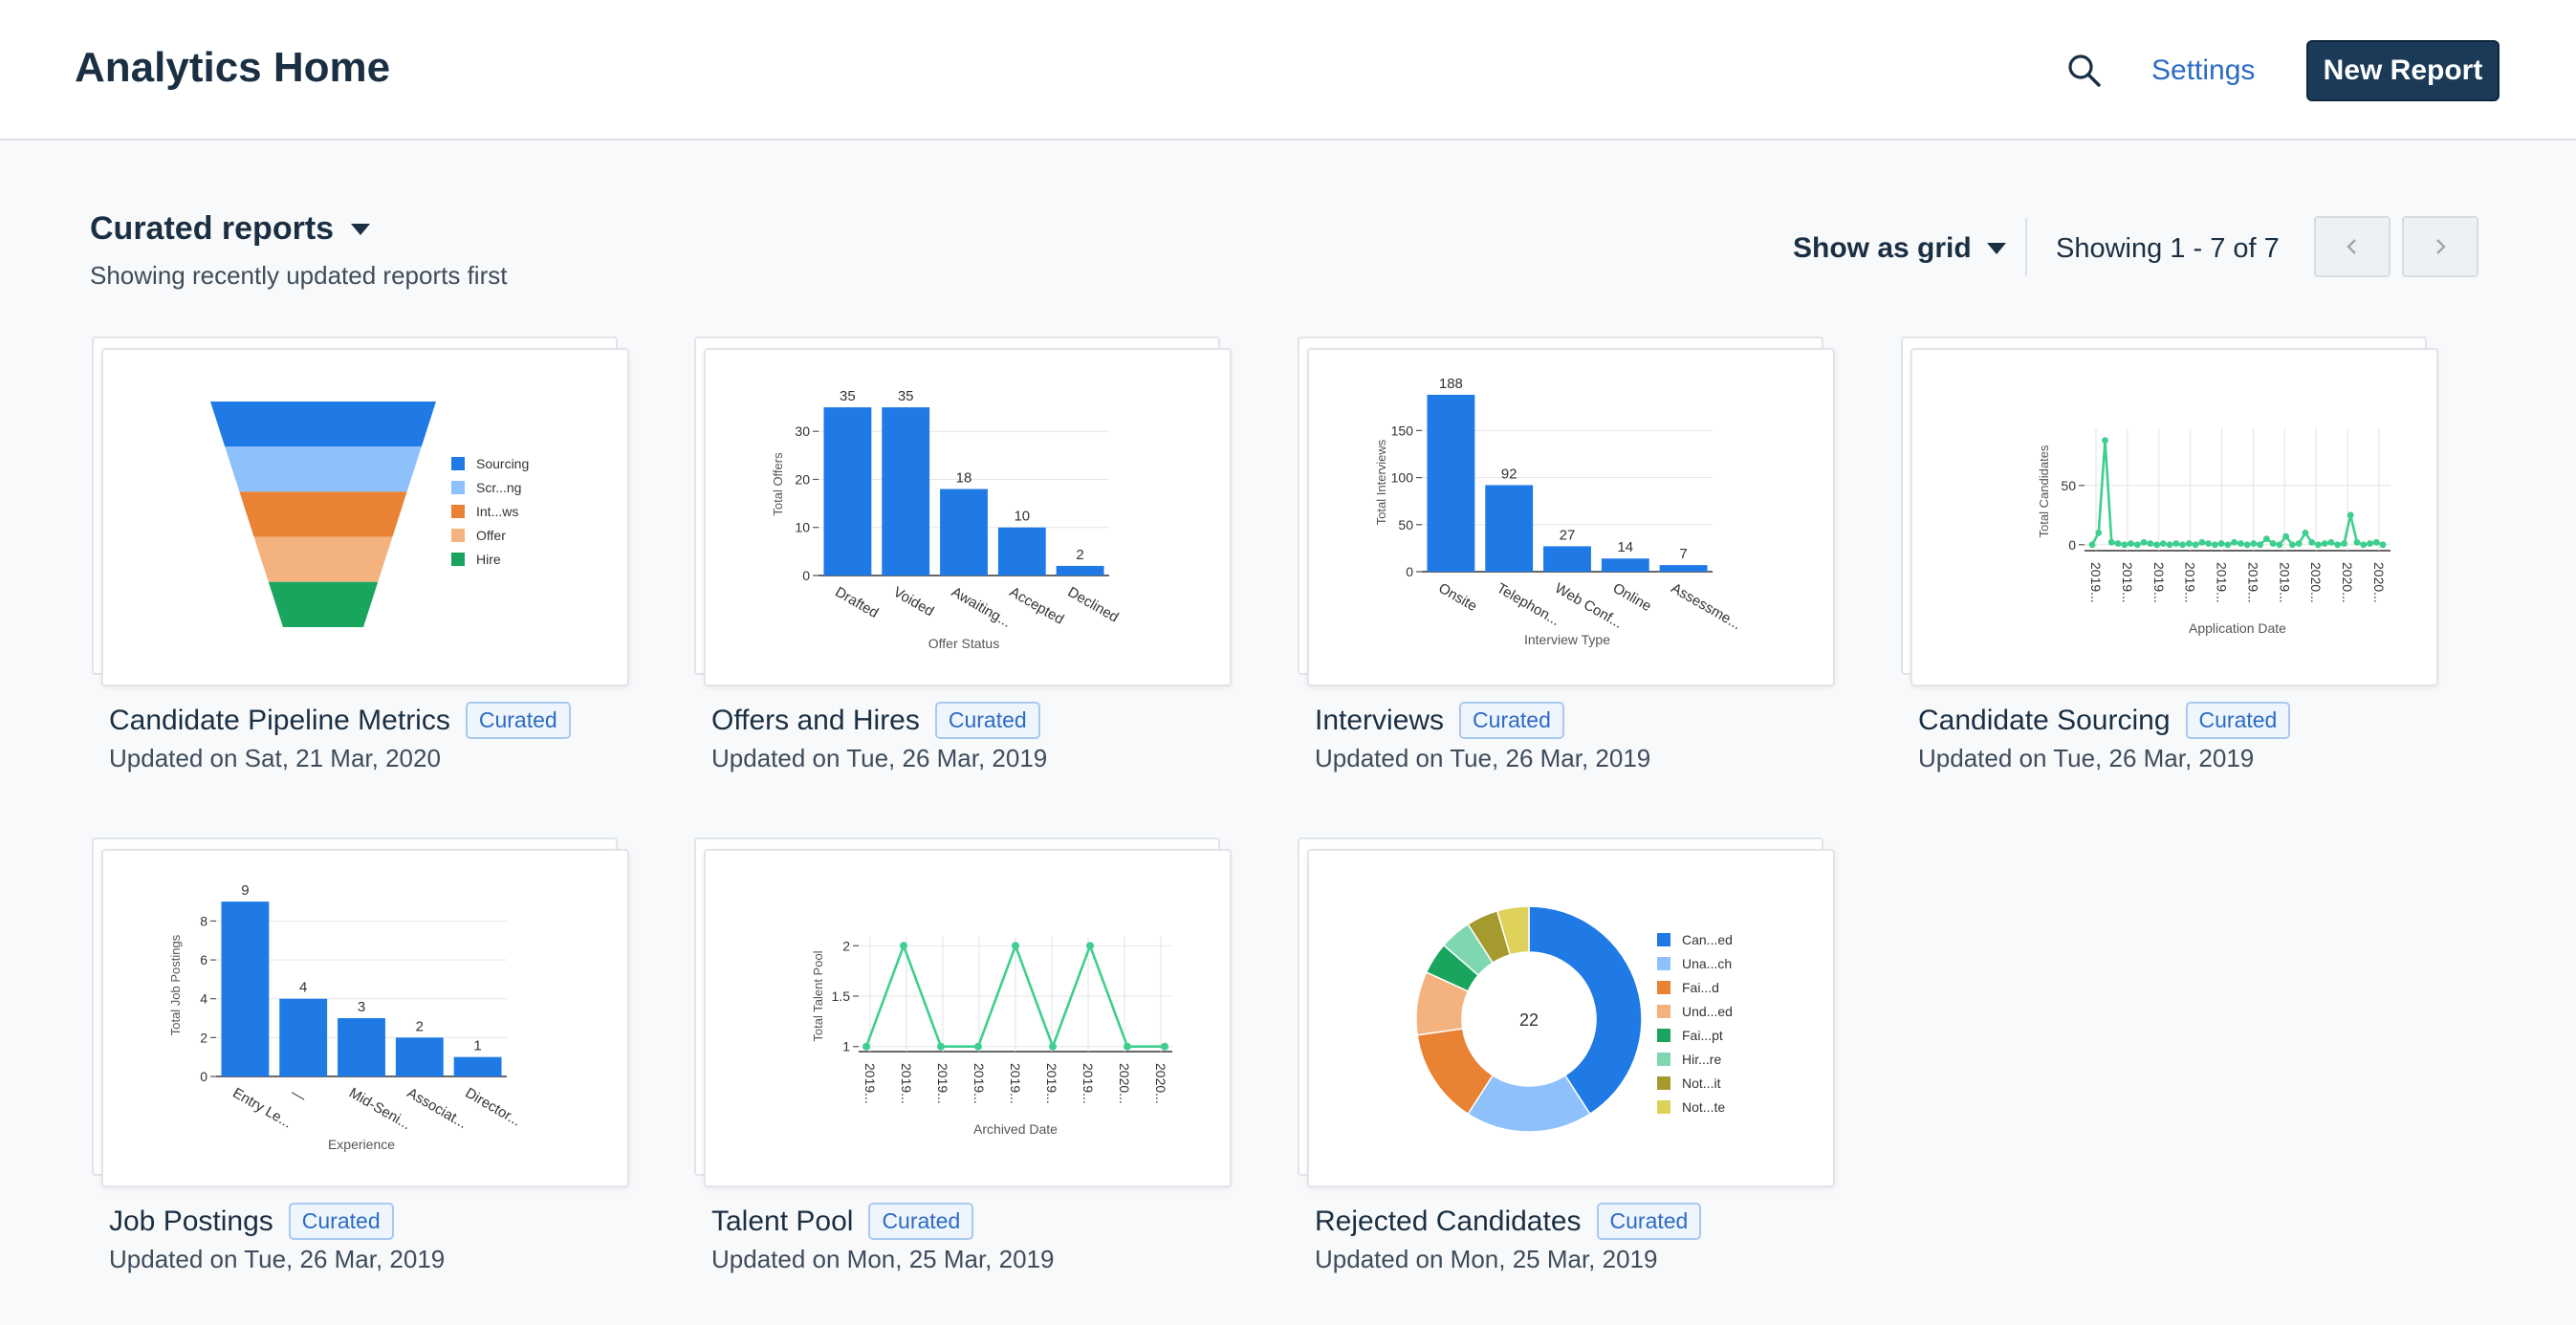 This screenshot has height=1325, width=2576. I want to click on y-tick-label: 2, so click(846, 945).